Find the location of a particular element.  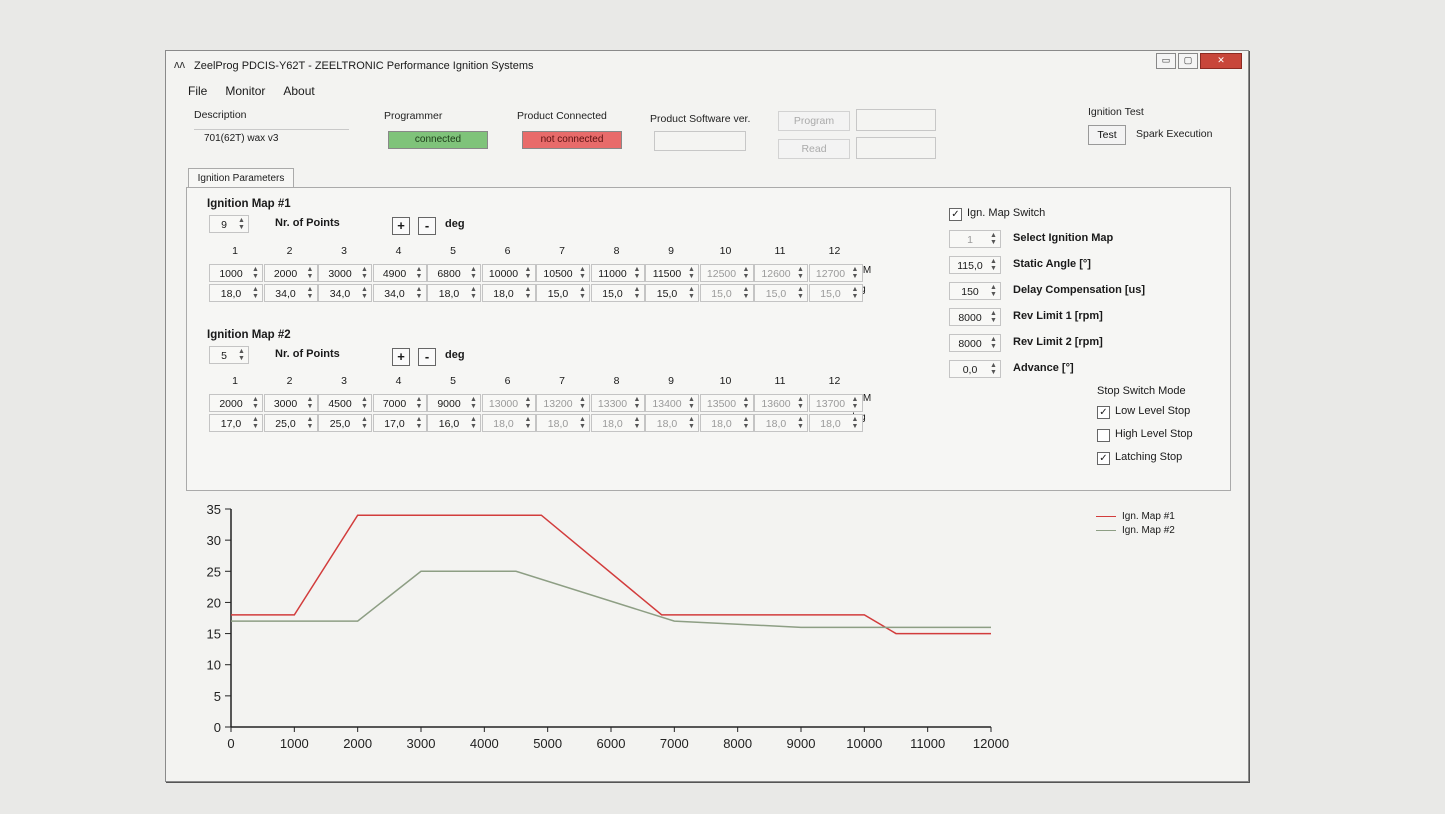

maximize-button: ▢ is located at coordinates (1188, 61).